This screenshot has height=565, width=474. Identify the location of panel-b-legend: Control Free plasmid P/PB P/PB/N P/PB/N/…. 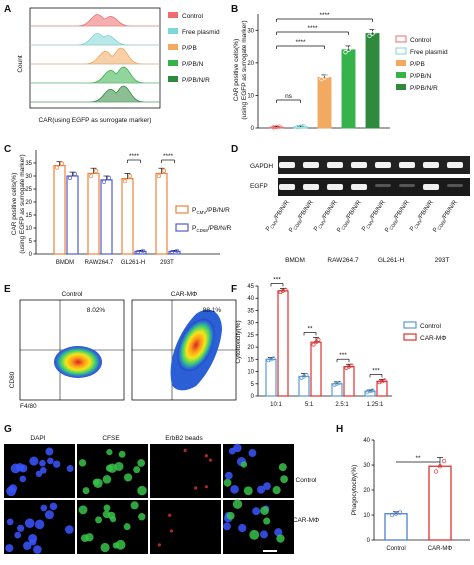
(421, 63).